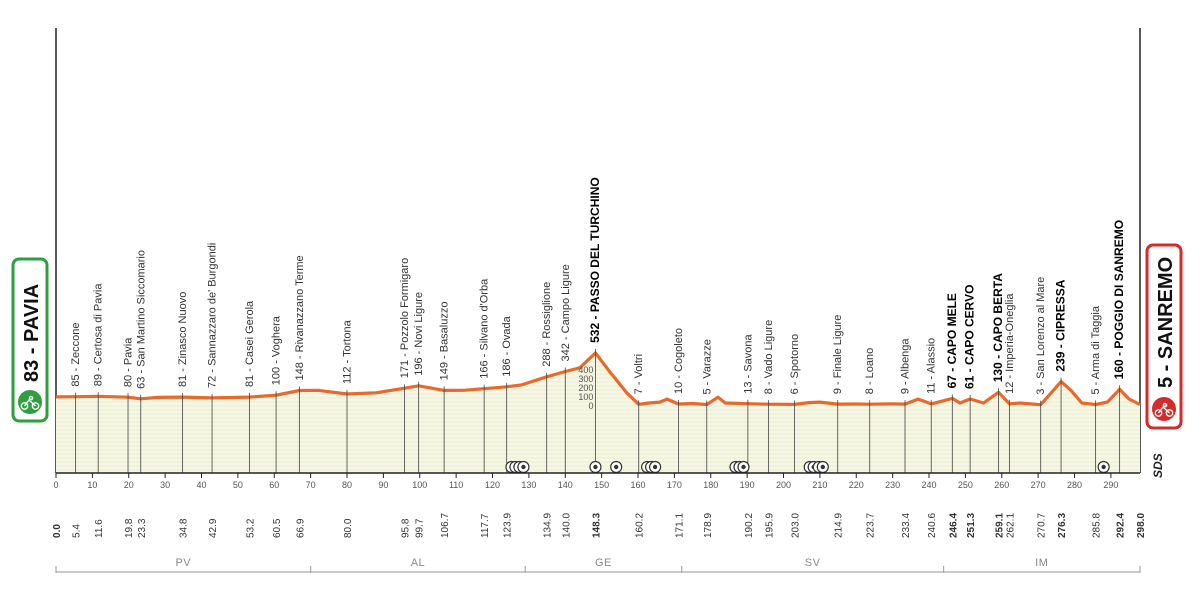 The width and height of the screenshot is (1200, 607). I want to click on profile-line, so click(598, 379).